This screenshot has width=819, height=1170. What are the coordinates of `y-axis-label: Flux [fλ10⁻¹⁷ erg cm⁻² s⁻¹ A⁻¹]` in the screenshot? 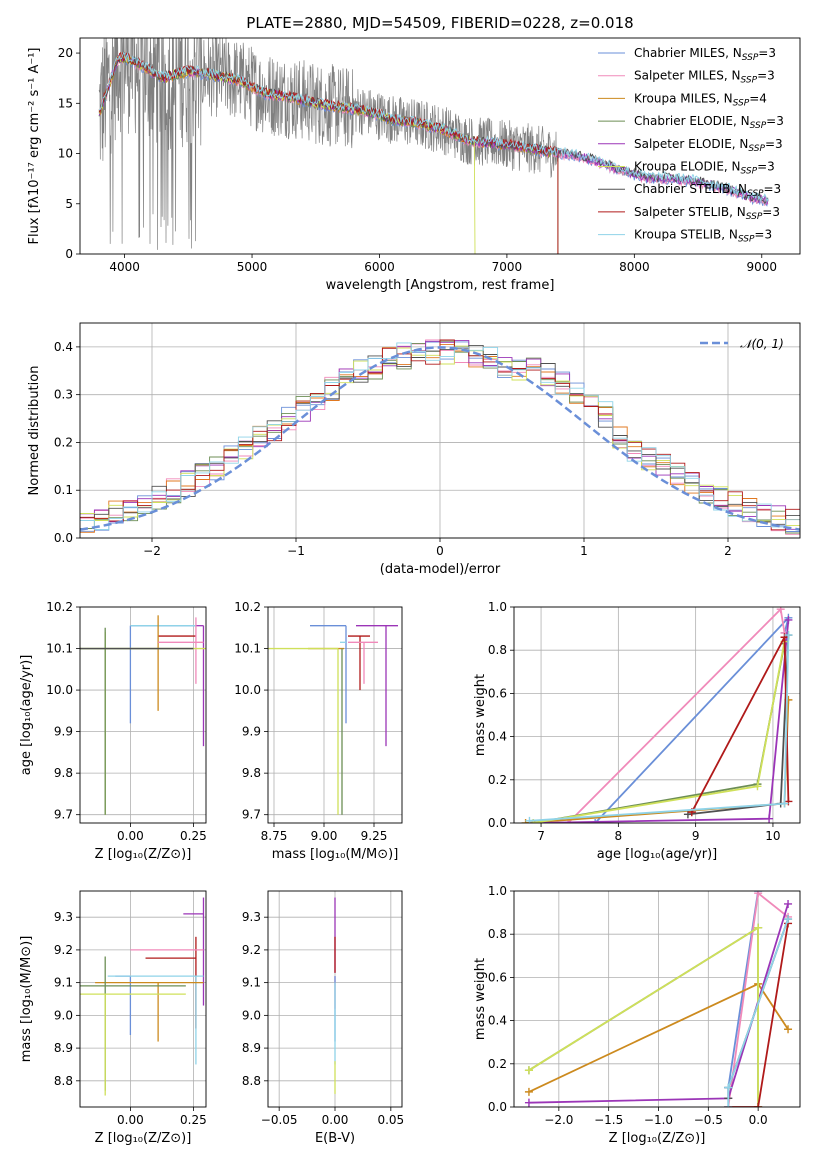 It's located at (34, 146).